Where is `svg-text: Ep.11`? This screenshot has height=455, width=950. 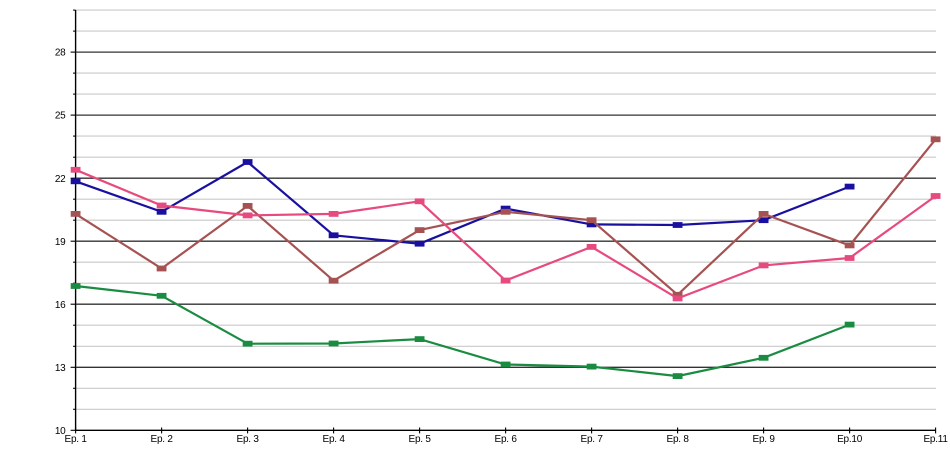
svg-text: Ep.11 is located at coordinates (936, 439).